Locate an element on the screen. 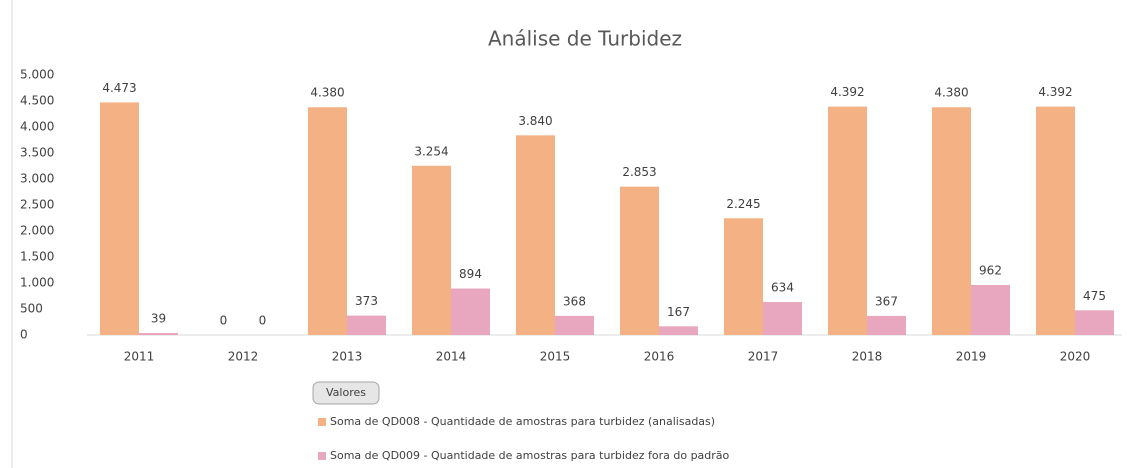 Image resolution: width=1127 pixels, height=468 pixels. x-tick-label: 2014 is located at coordinates (451, 357).